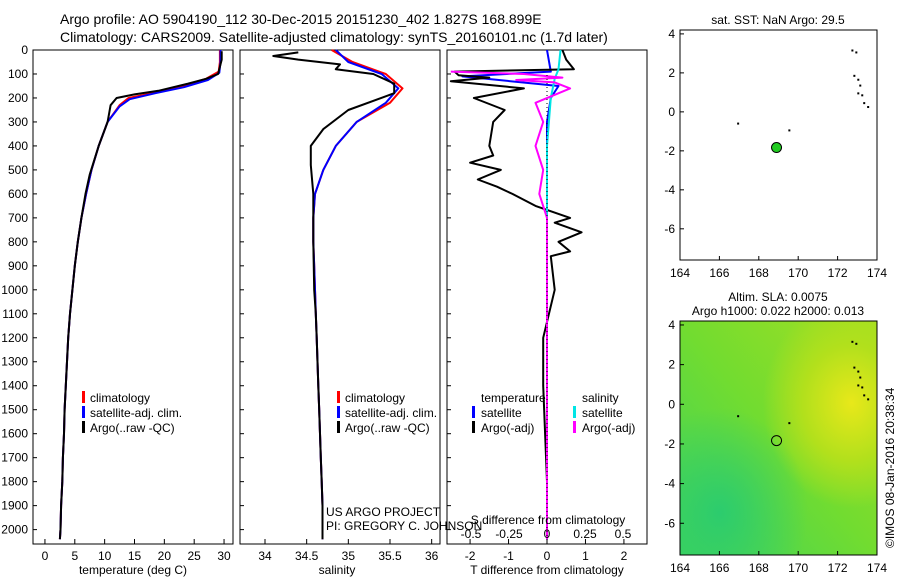  What do you see at coordinates (574, 412) in the screenshot?
I see `legend-swatch-sal-satellite` at bounding box center [574, 412].